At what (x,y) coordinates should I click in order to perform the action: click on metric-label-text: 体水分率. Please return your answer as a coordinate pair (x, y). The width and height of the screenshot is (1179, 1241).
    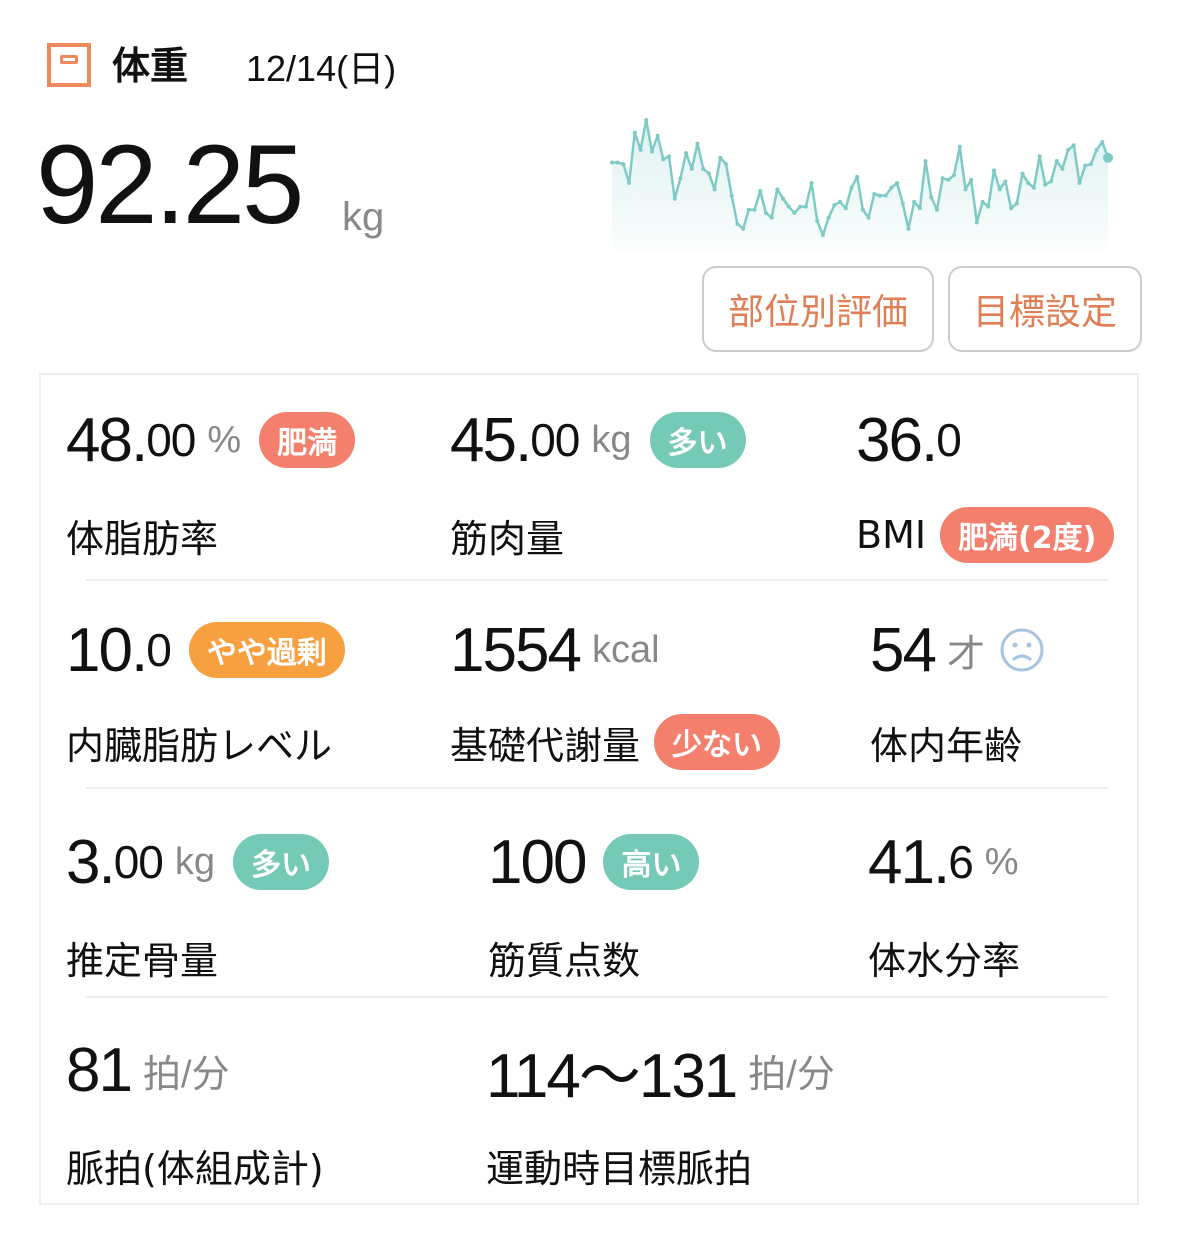
    Looking at the image, I should click on (944, 960).